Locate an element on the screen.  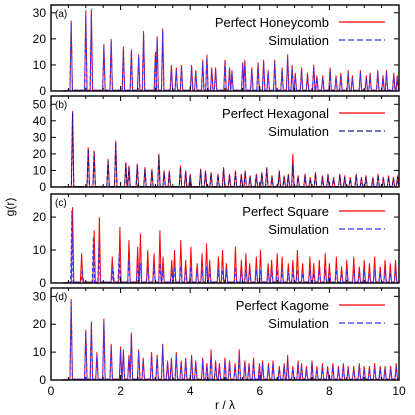
x-axis-label: r / λ is located at coordinates (225, 405).